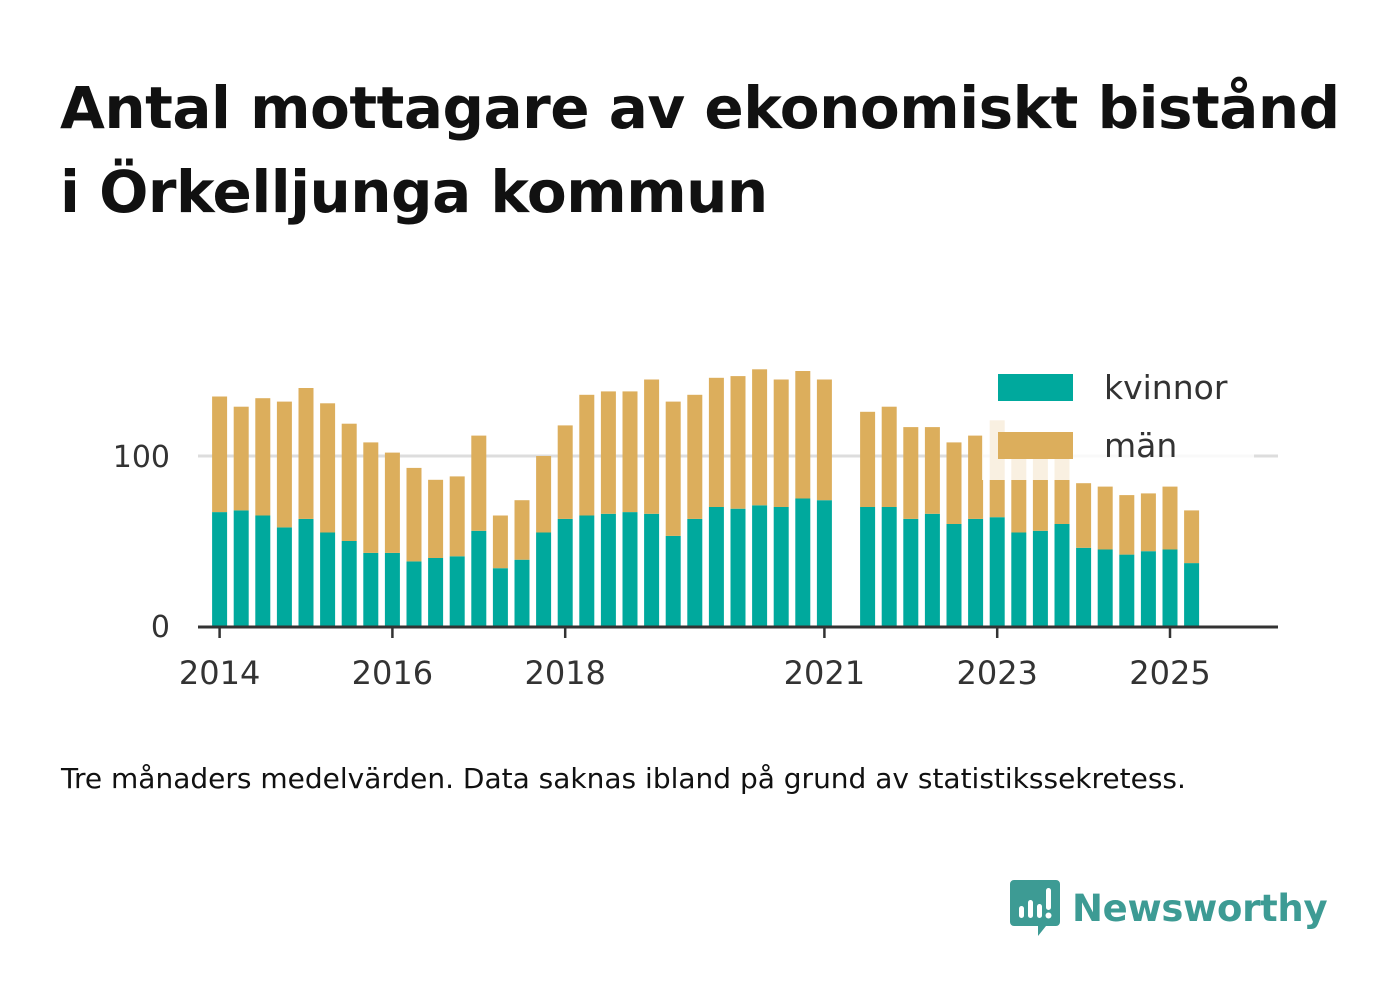 The width and height of the screenshot is (1382, 999). I want to click on bar-kvinnor-2019-Q1, so click(630, 569).